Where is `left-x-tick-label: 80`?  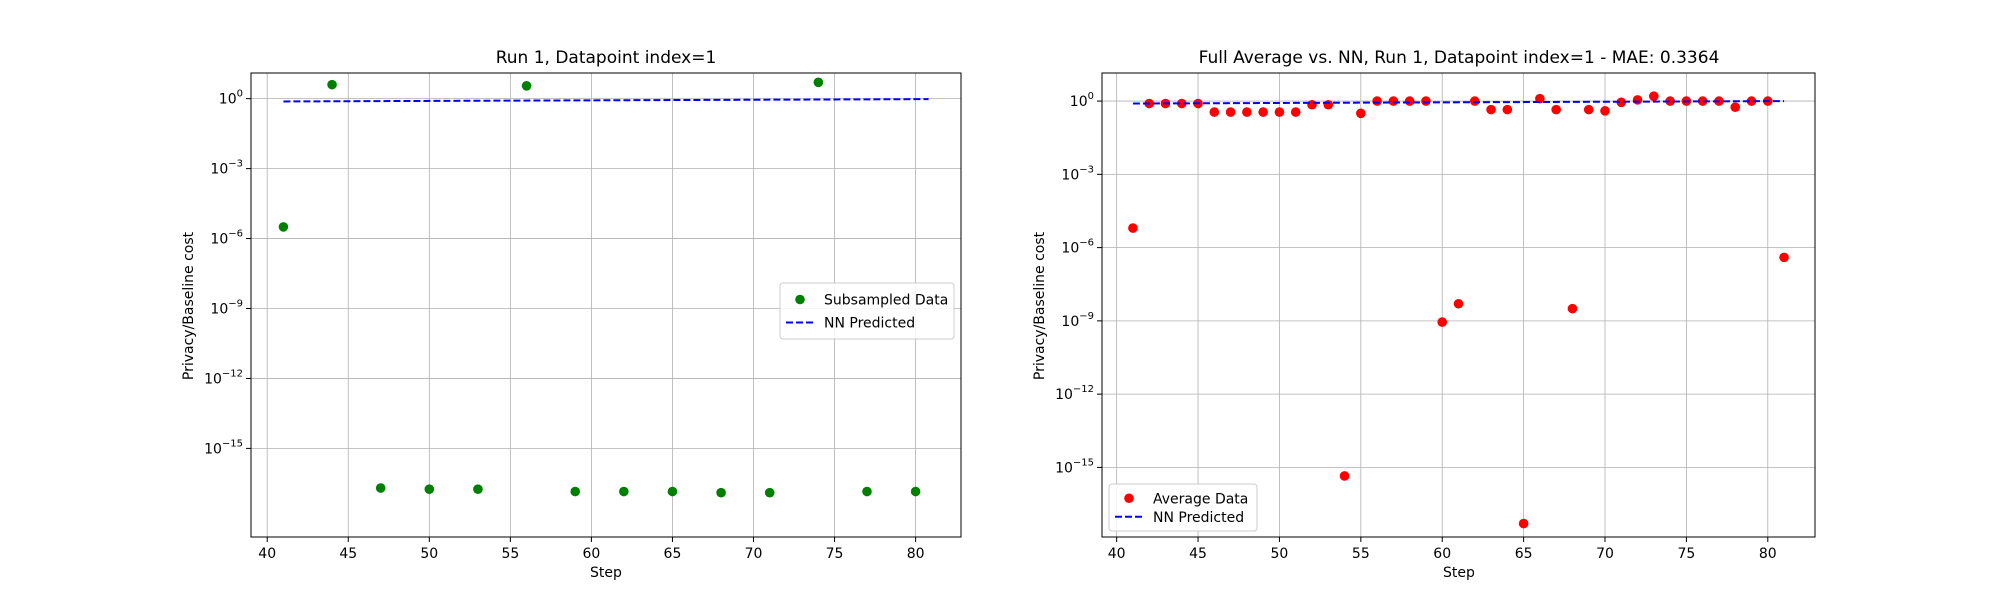
left-x-tick-label: 80 is located at coordinates (916, 554).